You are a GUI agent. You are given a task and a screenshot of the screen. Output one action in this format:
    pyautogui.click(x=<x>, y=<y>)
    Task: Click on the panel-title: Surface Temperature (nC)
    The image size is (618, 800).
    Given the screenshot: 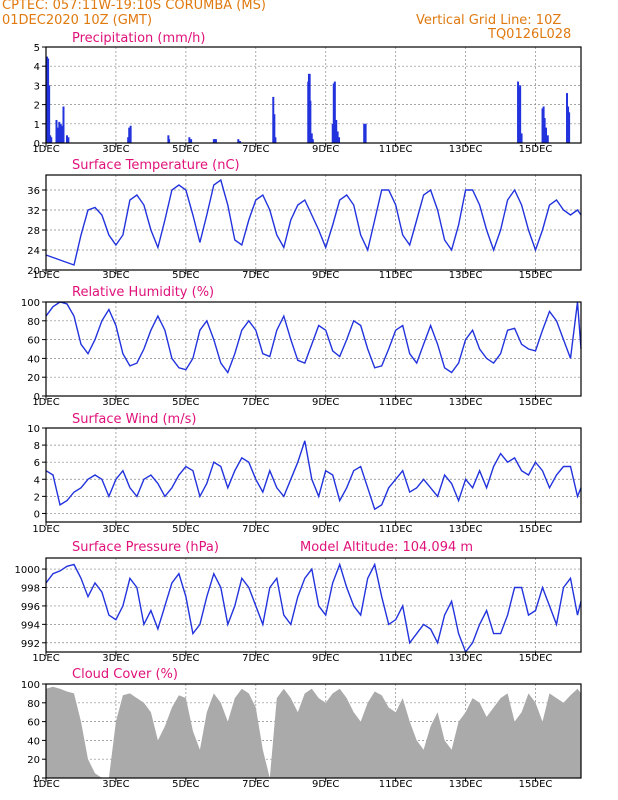 What is the action you would take?
    pyautogui.click(x=156, y=165)
    